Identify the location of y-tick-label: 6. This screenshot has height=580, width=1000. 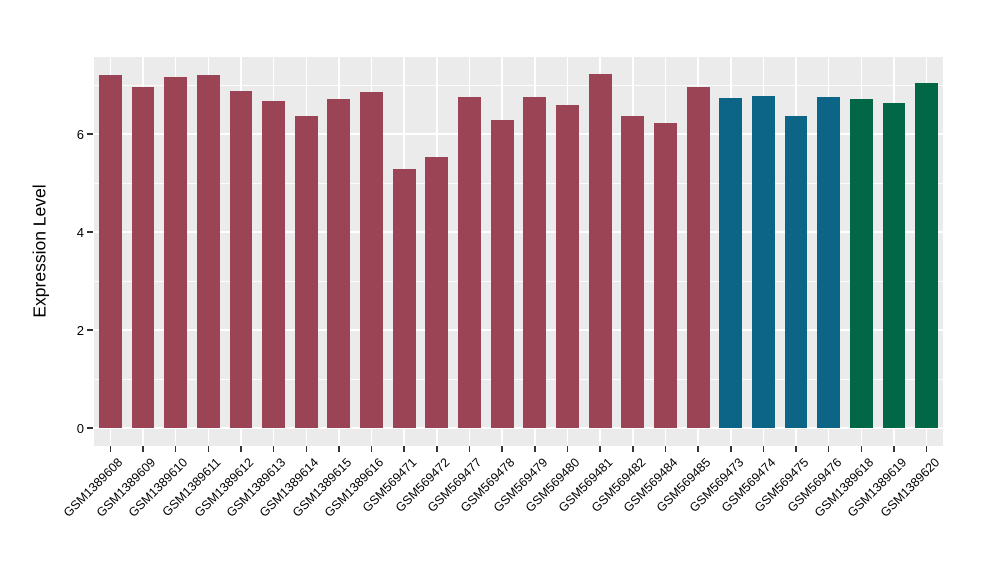
(80, 134).